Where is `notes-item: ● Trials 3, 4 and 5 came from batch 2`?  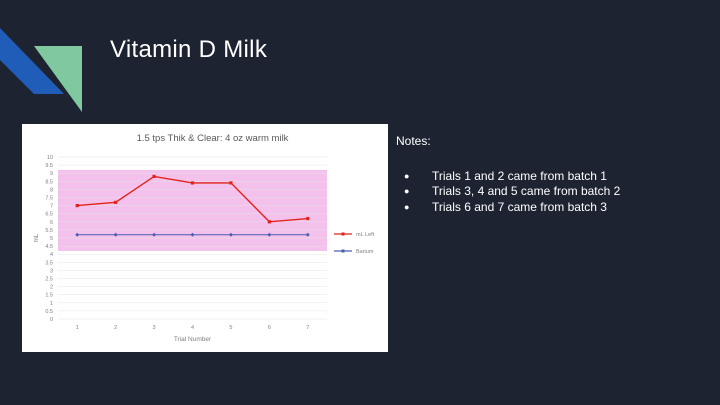 notes-item: ● Trials 3, 4 and 5 came from batch 2 is located at coordinates (508, 191).